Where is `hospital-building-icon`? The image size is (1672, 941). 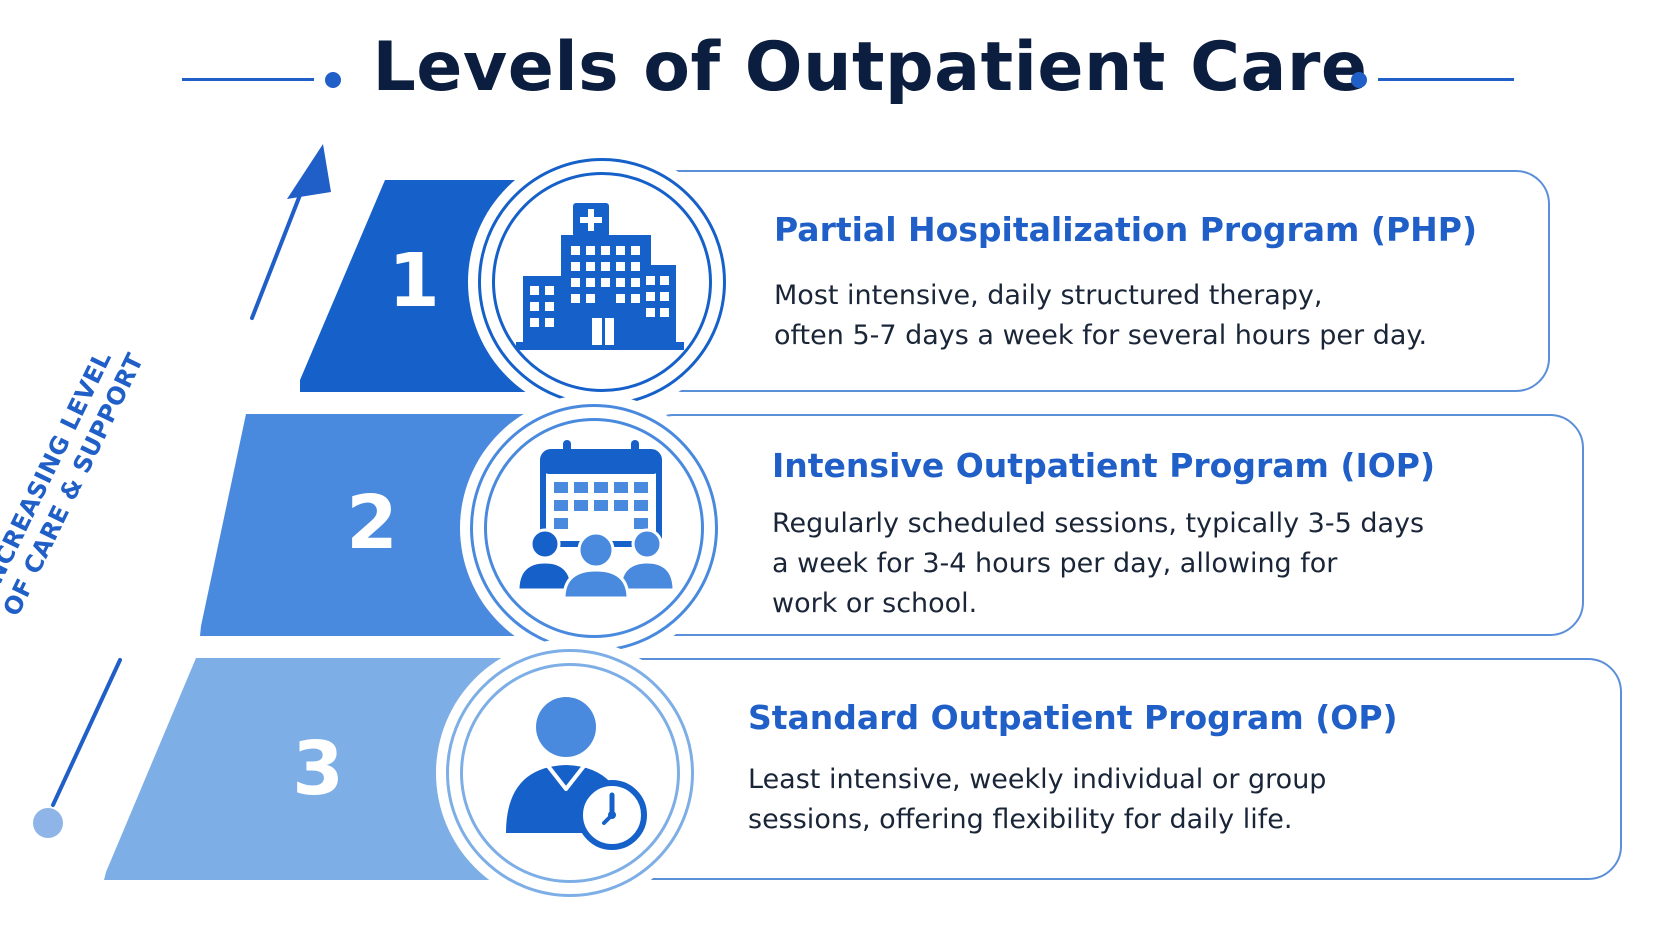
hospital-building-icon is located at coordinates (600, 276).